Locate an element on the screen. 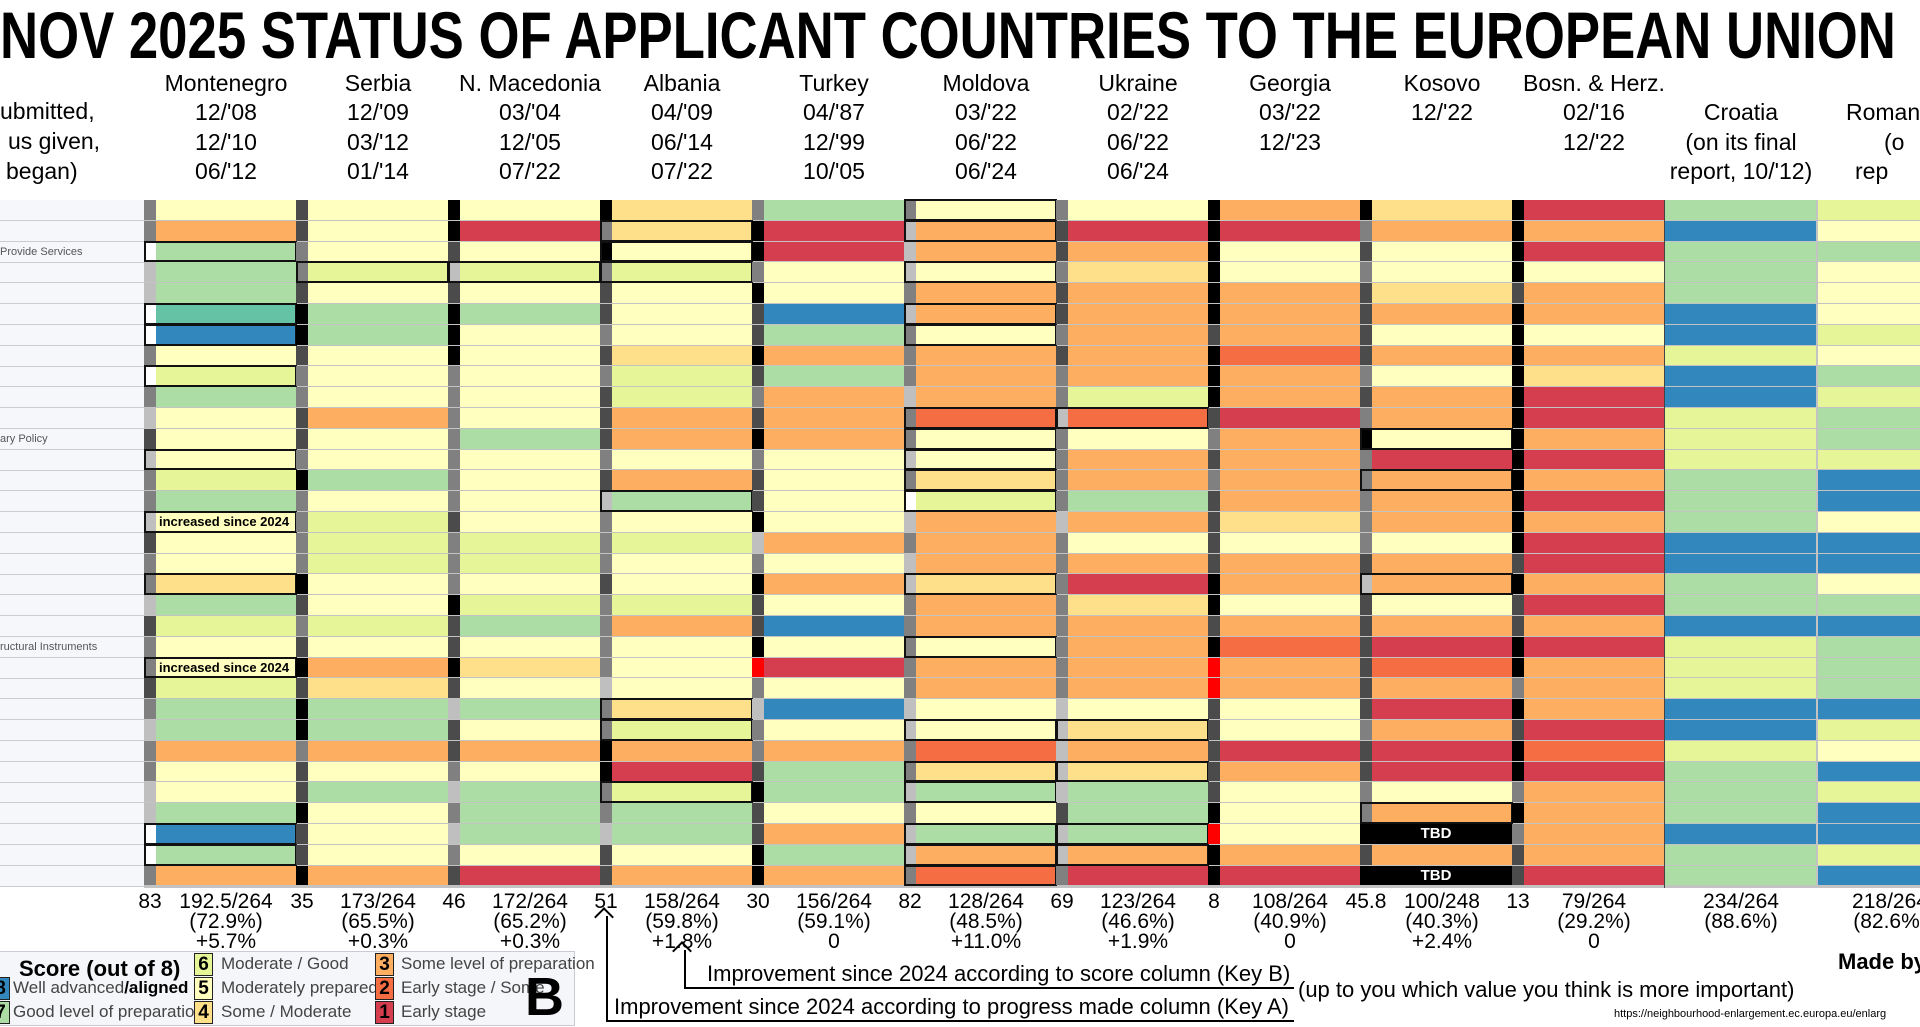 The height and width of the screenshot is (1027, 1920). country-date: 02/'22 is located at coordinates (1138, 112).